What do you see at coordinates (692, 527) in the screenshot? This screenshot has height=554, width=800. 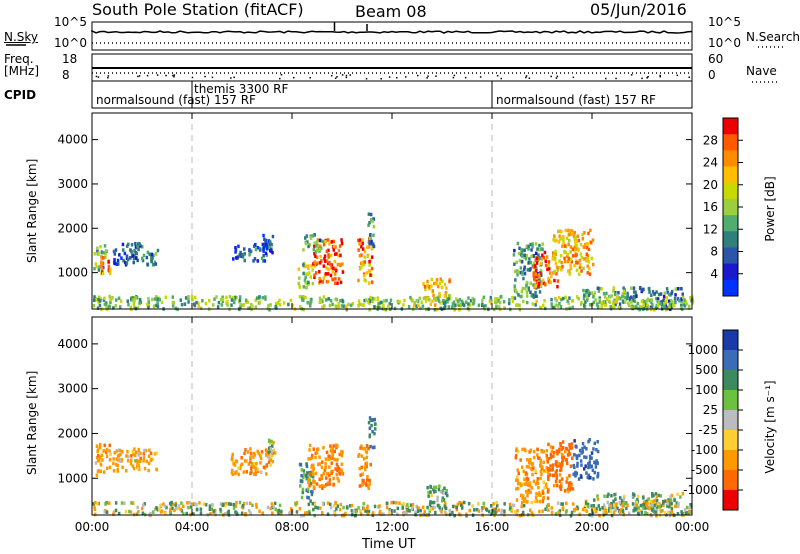 I see `xtick-label: 00:00` at bounding box center [692, 527].